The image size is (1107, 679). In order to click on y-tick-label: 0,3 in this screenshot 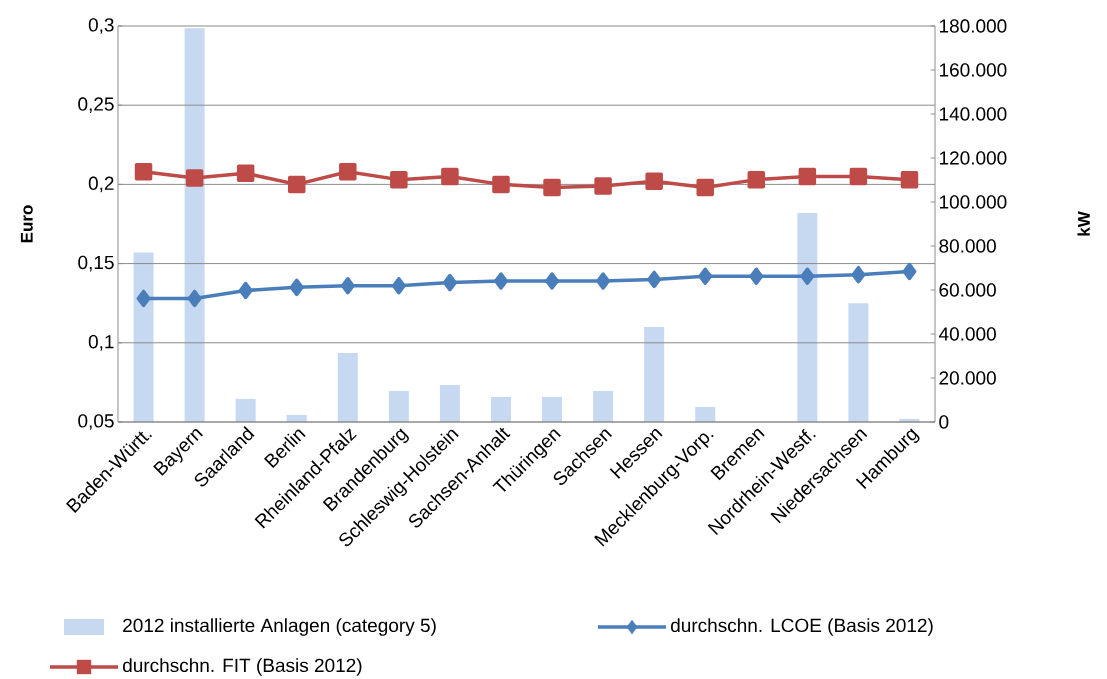, I will do `click(101, 26)`.